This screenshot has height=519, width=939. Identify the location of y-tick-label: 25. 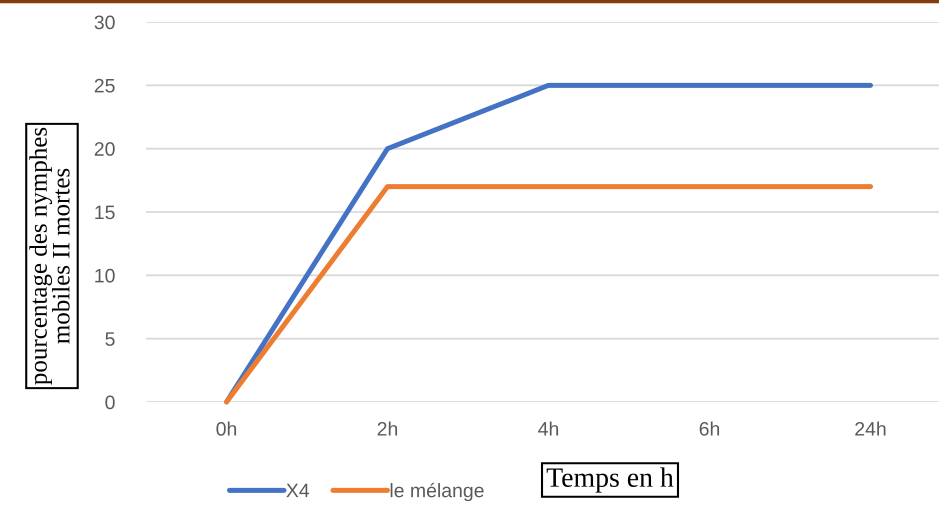
(104, 85).